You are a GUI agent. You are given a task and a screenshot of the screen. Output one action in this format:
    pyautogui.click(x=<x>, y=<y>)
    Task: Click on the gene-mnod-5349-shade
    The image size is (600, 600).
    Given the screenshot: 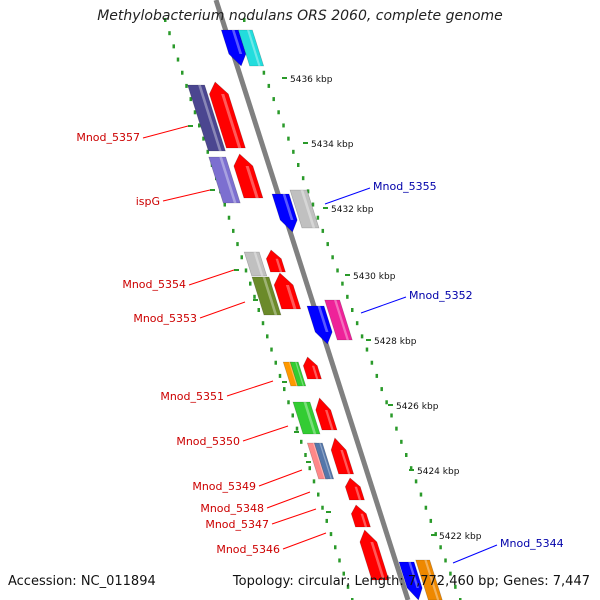 What is the action you would take?
    pyautogui.click(x=345, y=462)
    